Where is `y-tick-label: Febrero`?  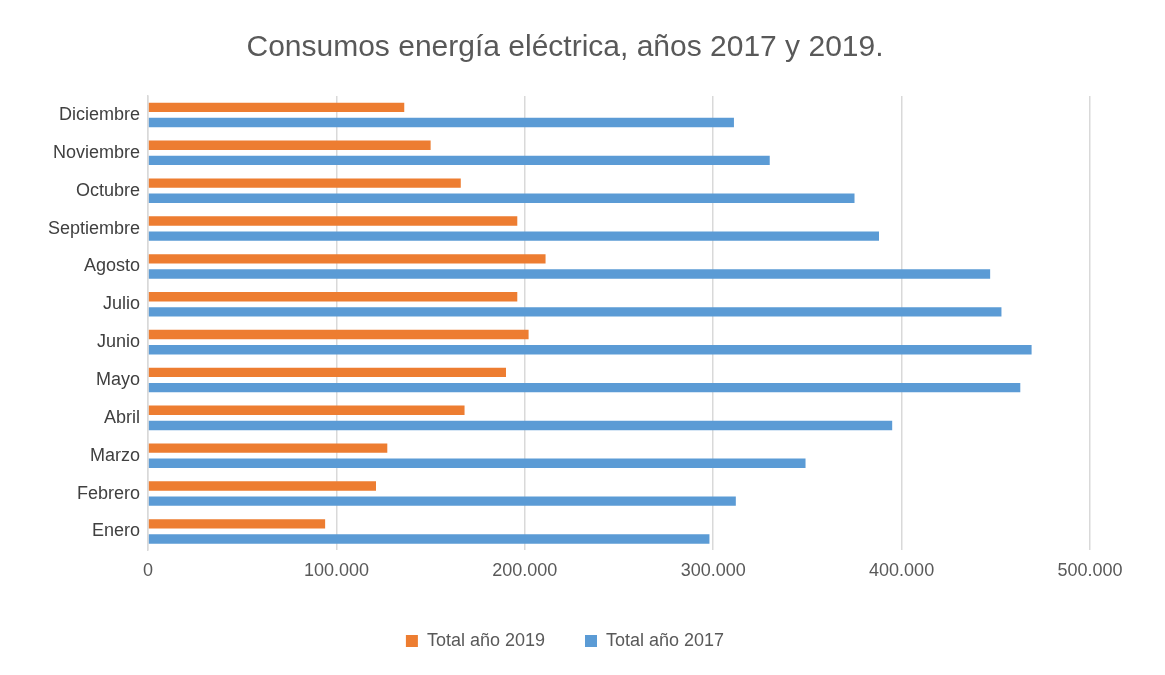
y-tick-label: Febrero is located at coordinates (109, 492).